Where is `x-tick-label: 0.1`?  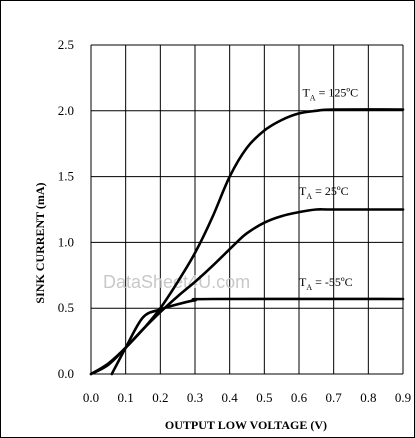 x-tick-label: 0.1 is located at coordinates (126, 397).